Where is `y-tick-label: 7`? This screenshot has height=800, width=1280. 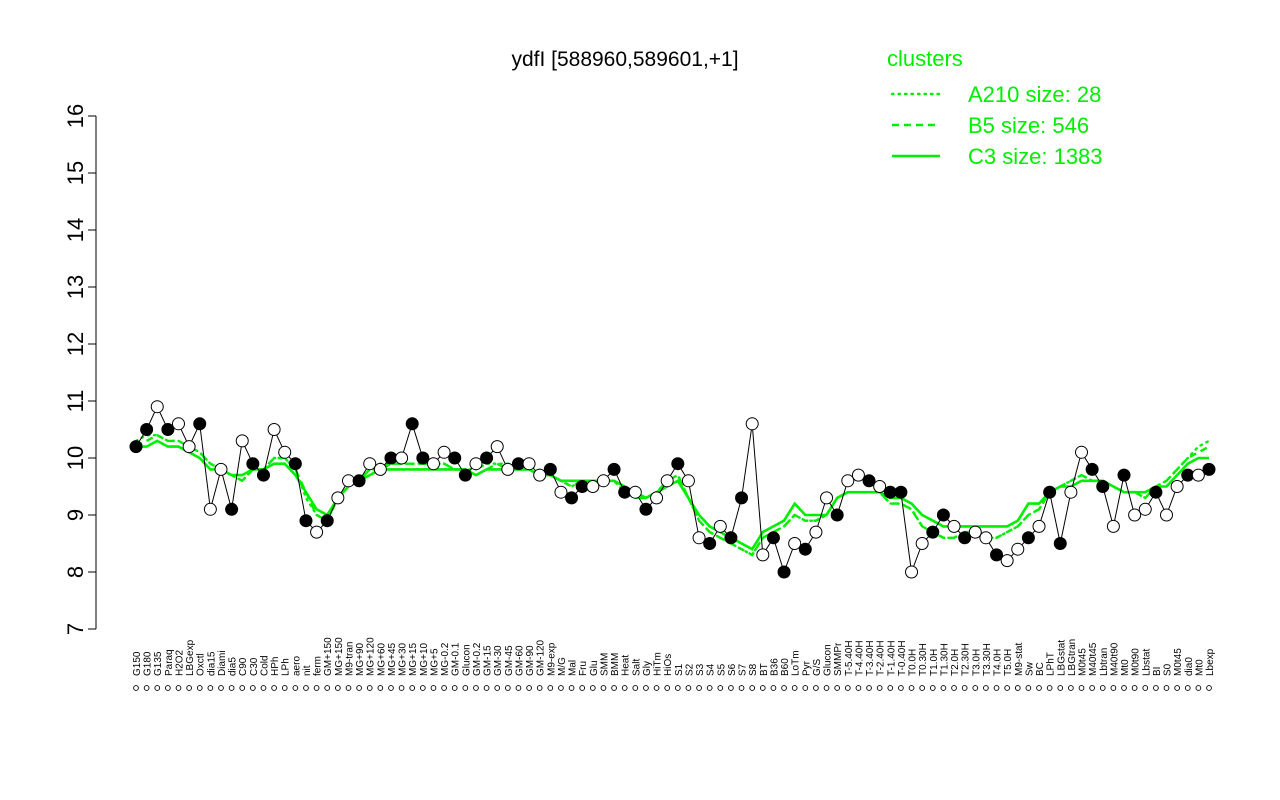 y-tick-label: 7 is located at coordinates (75, 629).